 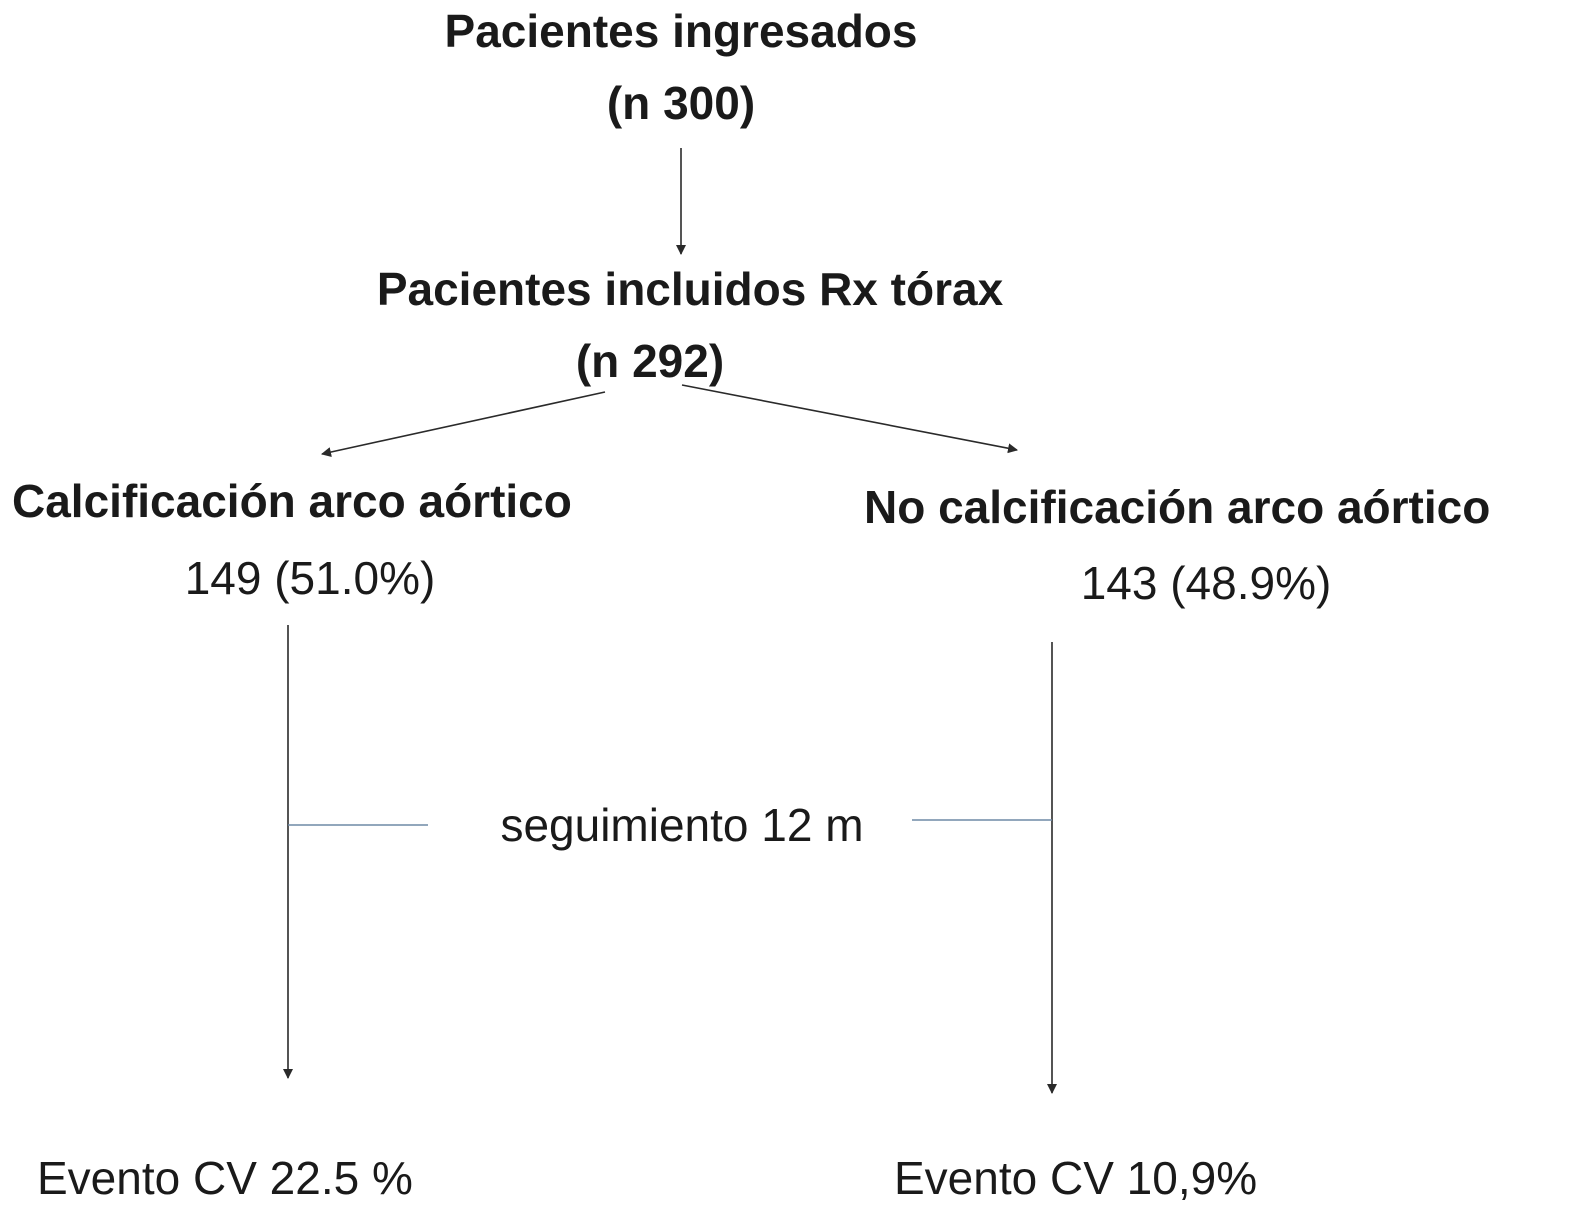 What do you see at coordinates (1076, 1178) in the screenshot?
I see `no-calcification-outcome: Evento CV 10,9%` at bounding box center [1076, 1178].